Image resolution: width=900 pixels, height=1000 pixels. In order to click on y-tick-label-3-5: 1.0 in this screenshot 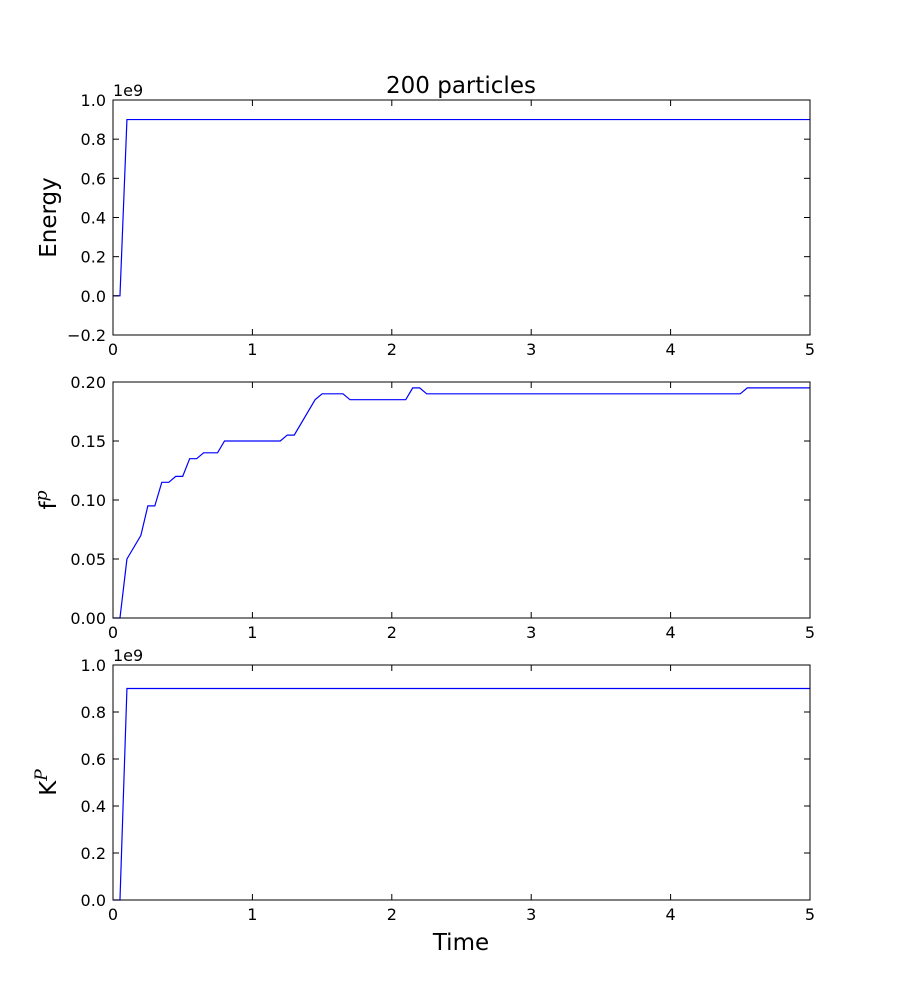, I will do `click(93, 665)`.